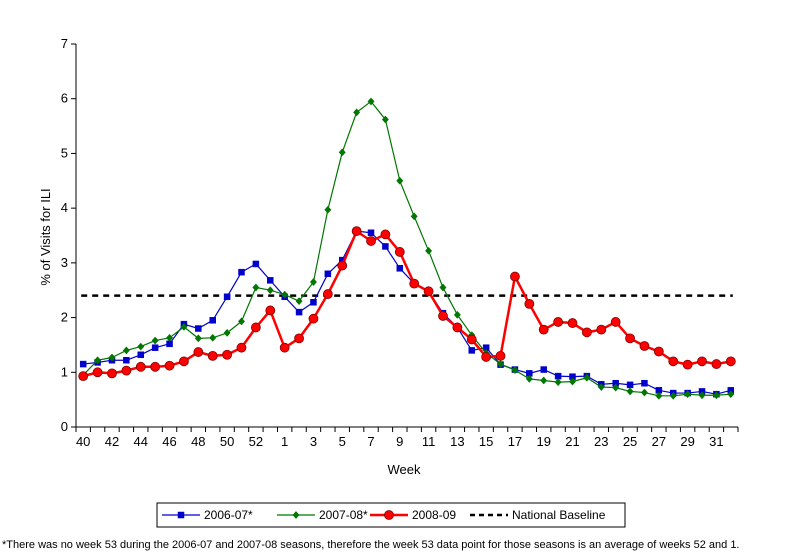 The image size is (800, 558). I want to click on x-tick-label: 21, so click(572, 441).